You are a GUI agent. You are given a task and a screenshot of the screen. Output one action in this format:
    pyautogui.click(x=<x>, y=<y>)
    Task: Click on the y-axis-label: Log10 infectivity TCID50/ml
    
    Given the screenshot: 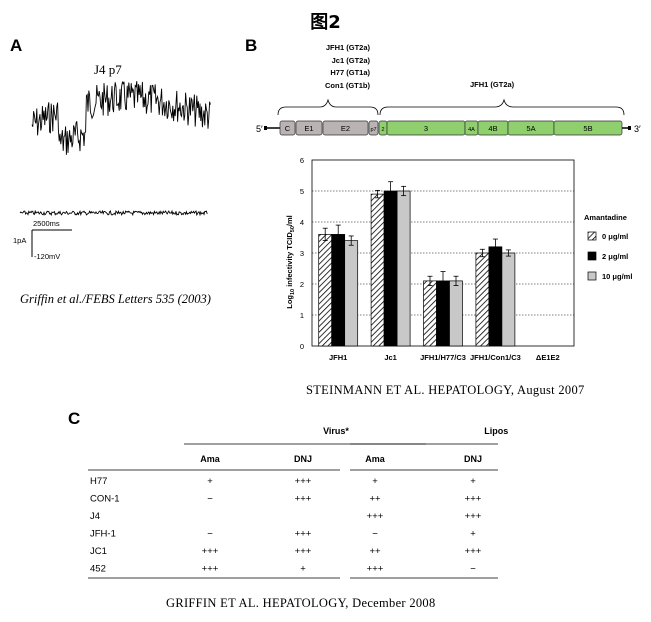 What is the action you would take?
    pyautogui.click(x=290, y=262)
    